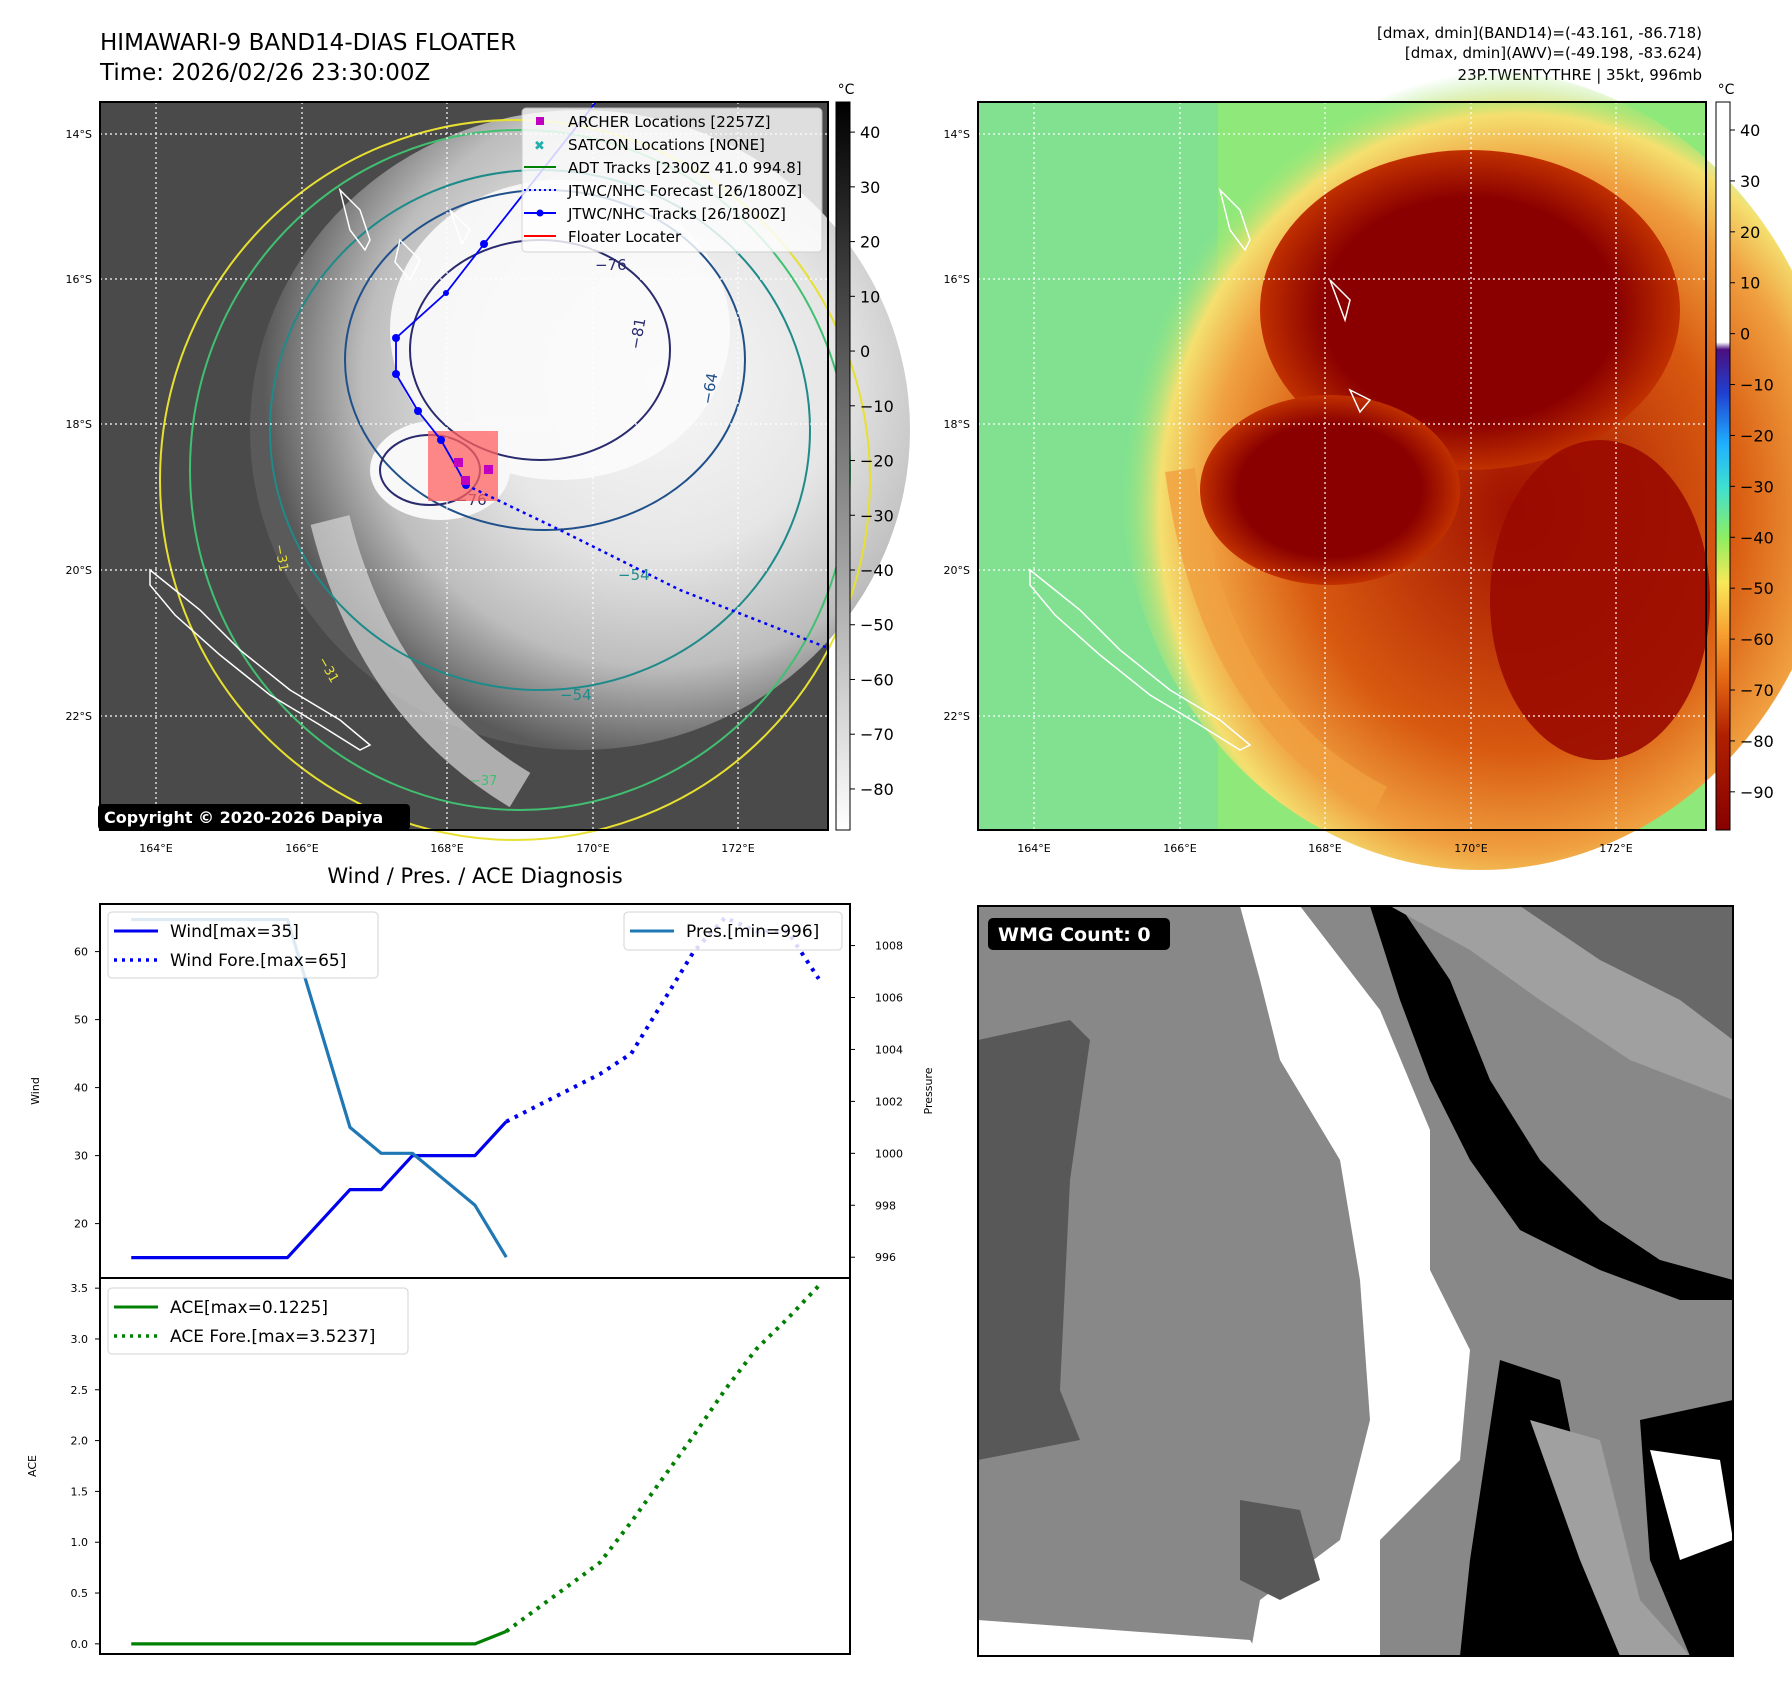 The image size is (1792, 1694). What do you see at coordinates (308, 43) in the screenshot?
I see `main-title: HIMAWARI-9 BAND14-DIAS FLOATER` at bounding box center [308, 43].